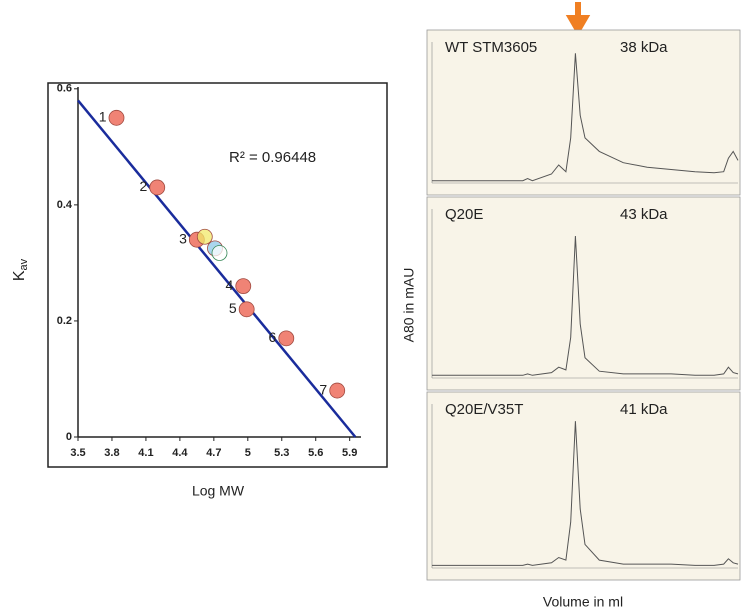  Describe the element at coordinates (64, 89) in the screenshot. I see `y-tick-label: 0.6` at that location.